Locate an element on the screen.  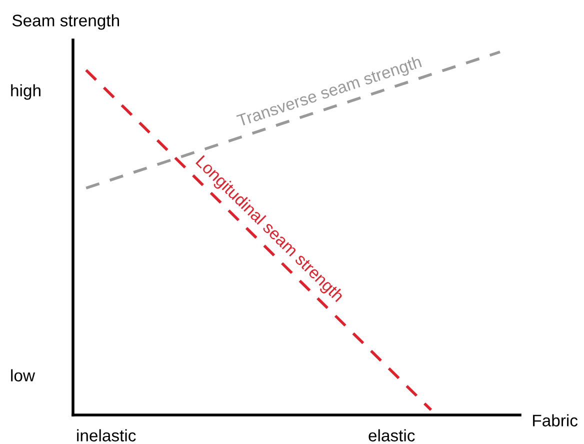
y-axis-title: Seam strength is located at coordinates (65, 22).